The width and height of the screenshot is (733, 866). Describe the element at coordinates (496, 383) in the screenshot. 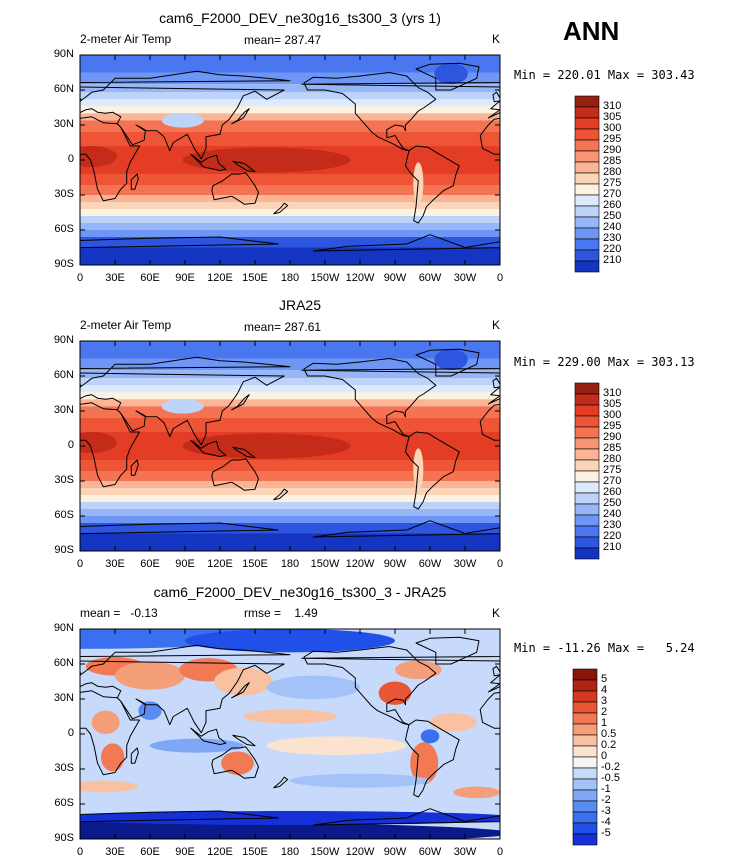

I see `coastline-uk` at that location.